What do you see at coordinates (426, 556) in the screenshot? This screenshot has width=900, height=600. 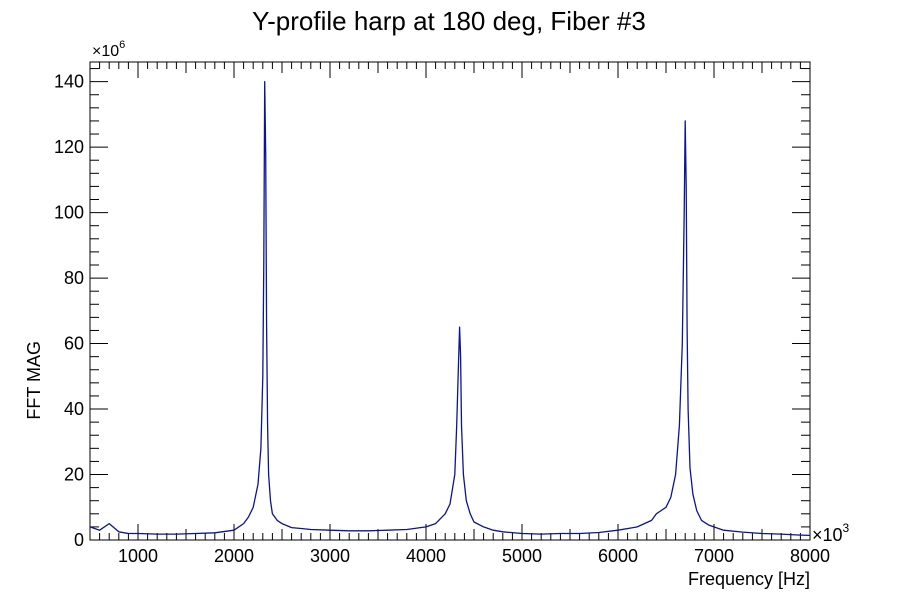 I see `x-tick-label: 4000` at bounding box center [426, 556].